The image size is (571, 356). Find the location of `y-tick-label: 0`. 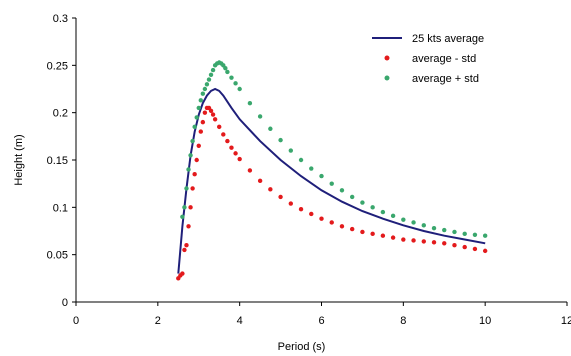

y-tick-label: 0 is located at coordinates (65, 303).